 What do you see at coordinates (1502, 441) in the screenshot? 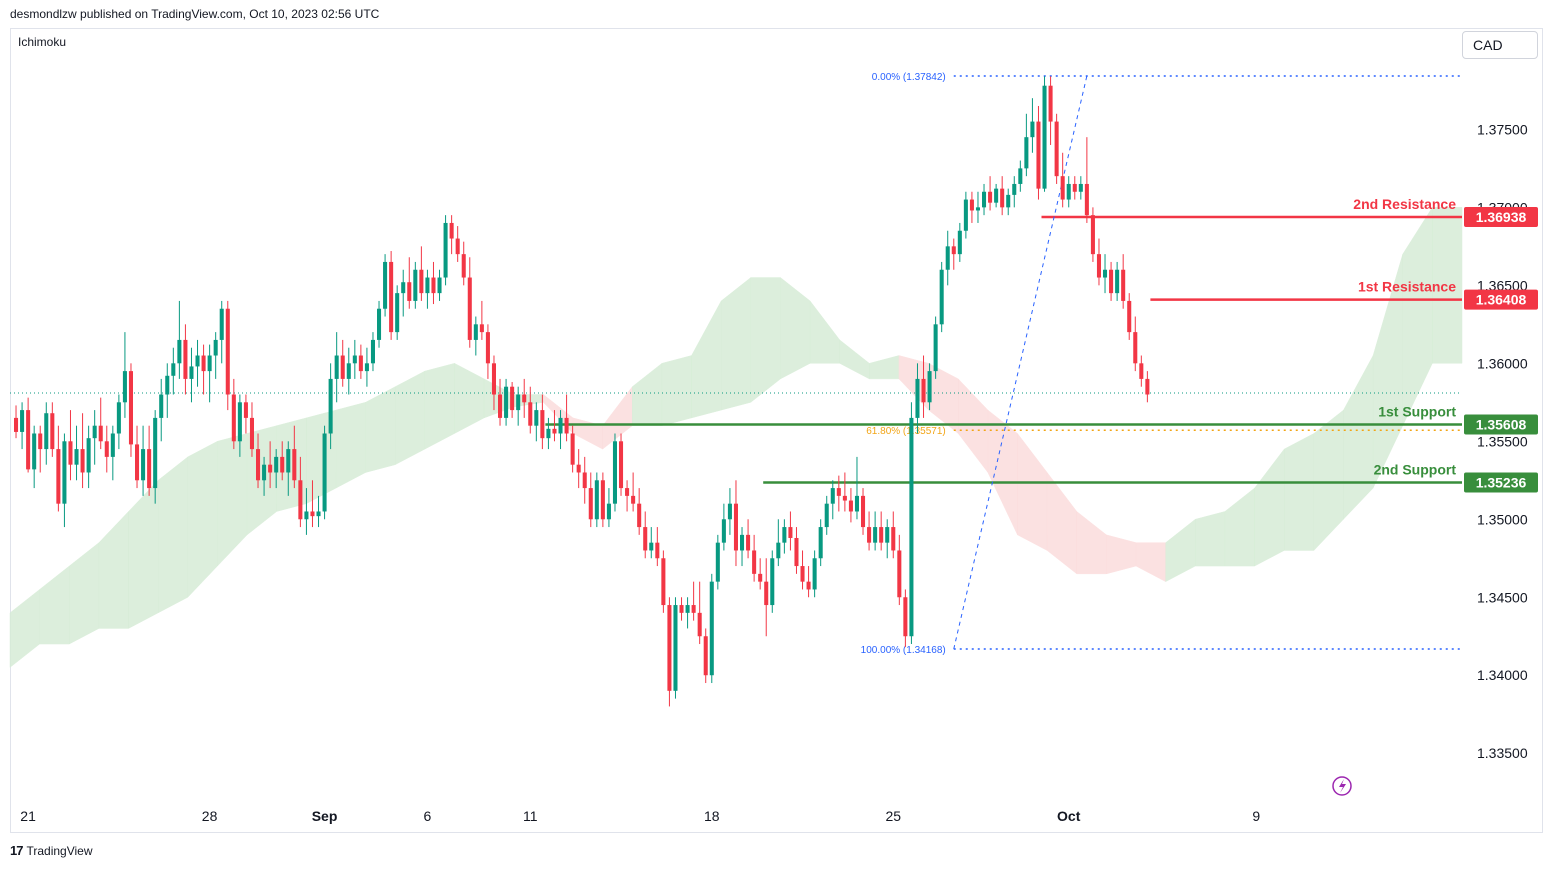
I see `y-tick-label: 1.35500` at bounding box center [1502, 441].